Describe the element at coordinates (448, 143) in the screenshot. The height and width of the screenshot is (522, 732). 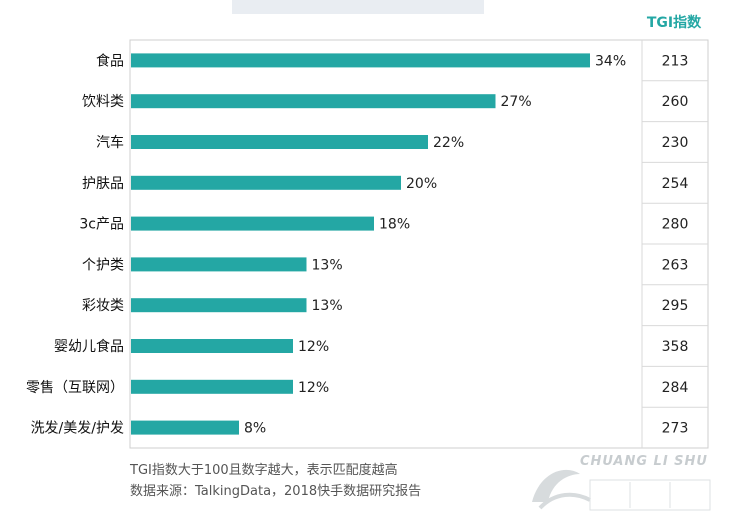
I see `bar-value-label: 22%` at that location.